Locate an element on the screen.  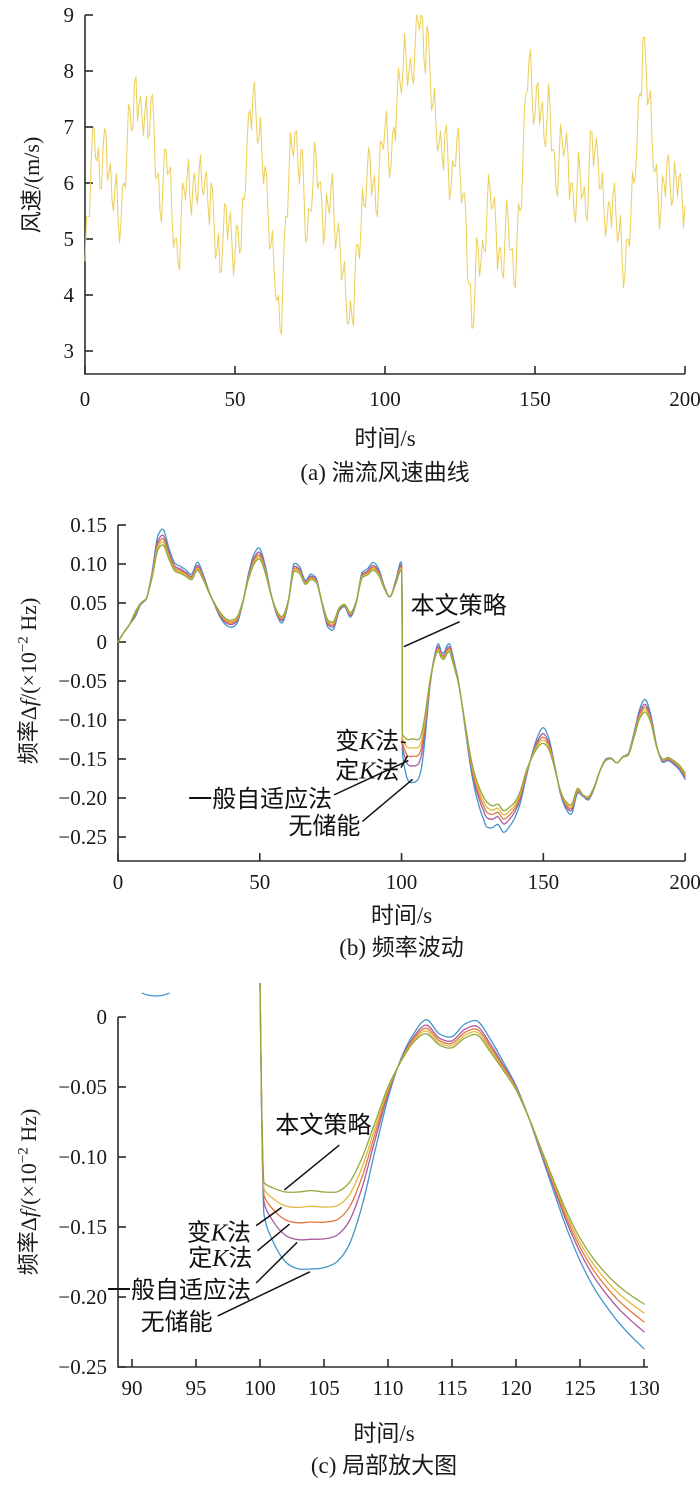
x-tick-label: 95 is located at coordinates (196, 1388).